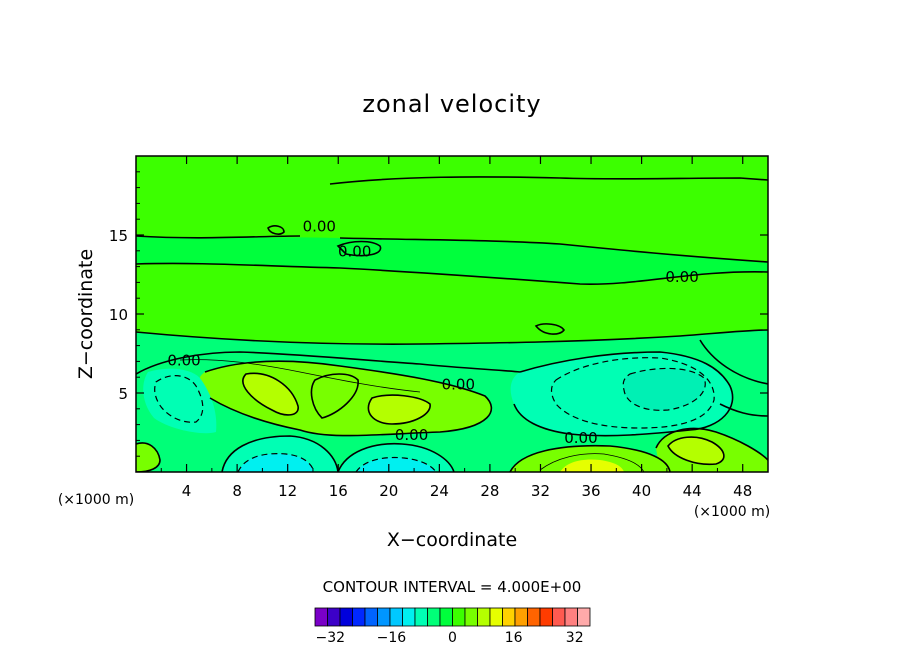 The height and width of the screenshot is (658, 904). What do you see at coordinates (451, 104) in the screenshot?
I see `chart-title: zonal velocity` at bounding box center [451, 104].